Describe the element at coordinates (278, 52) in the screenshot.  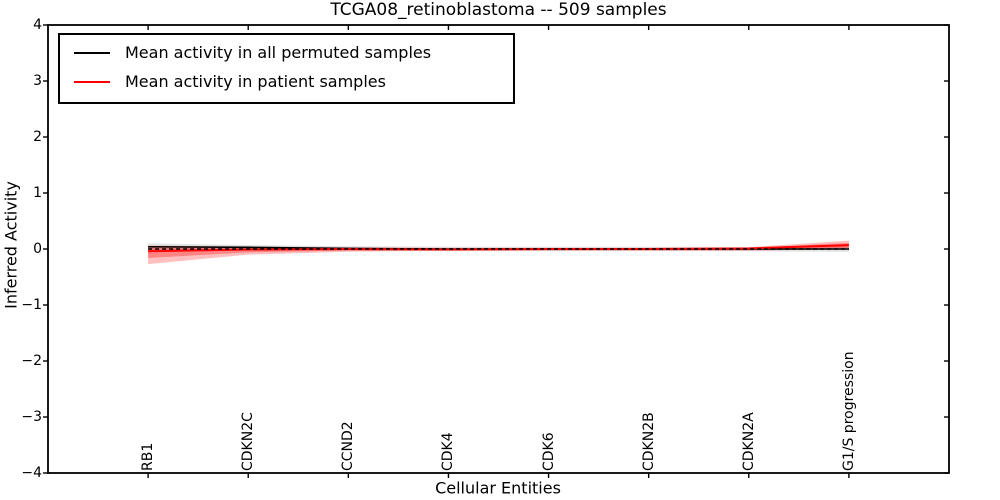
I see `legend-label-permuted: Mean activity in all permuted samples` at that location.